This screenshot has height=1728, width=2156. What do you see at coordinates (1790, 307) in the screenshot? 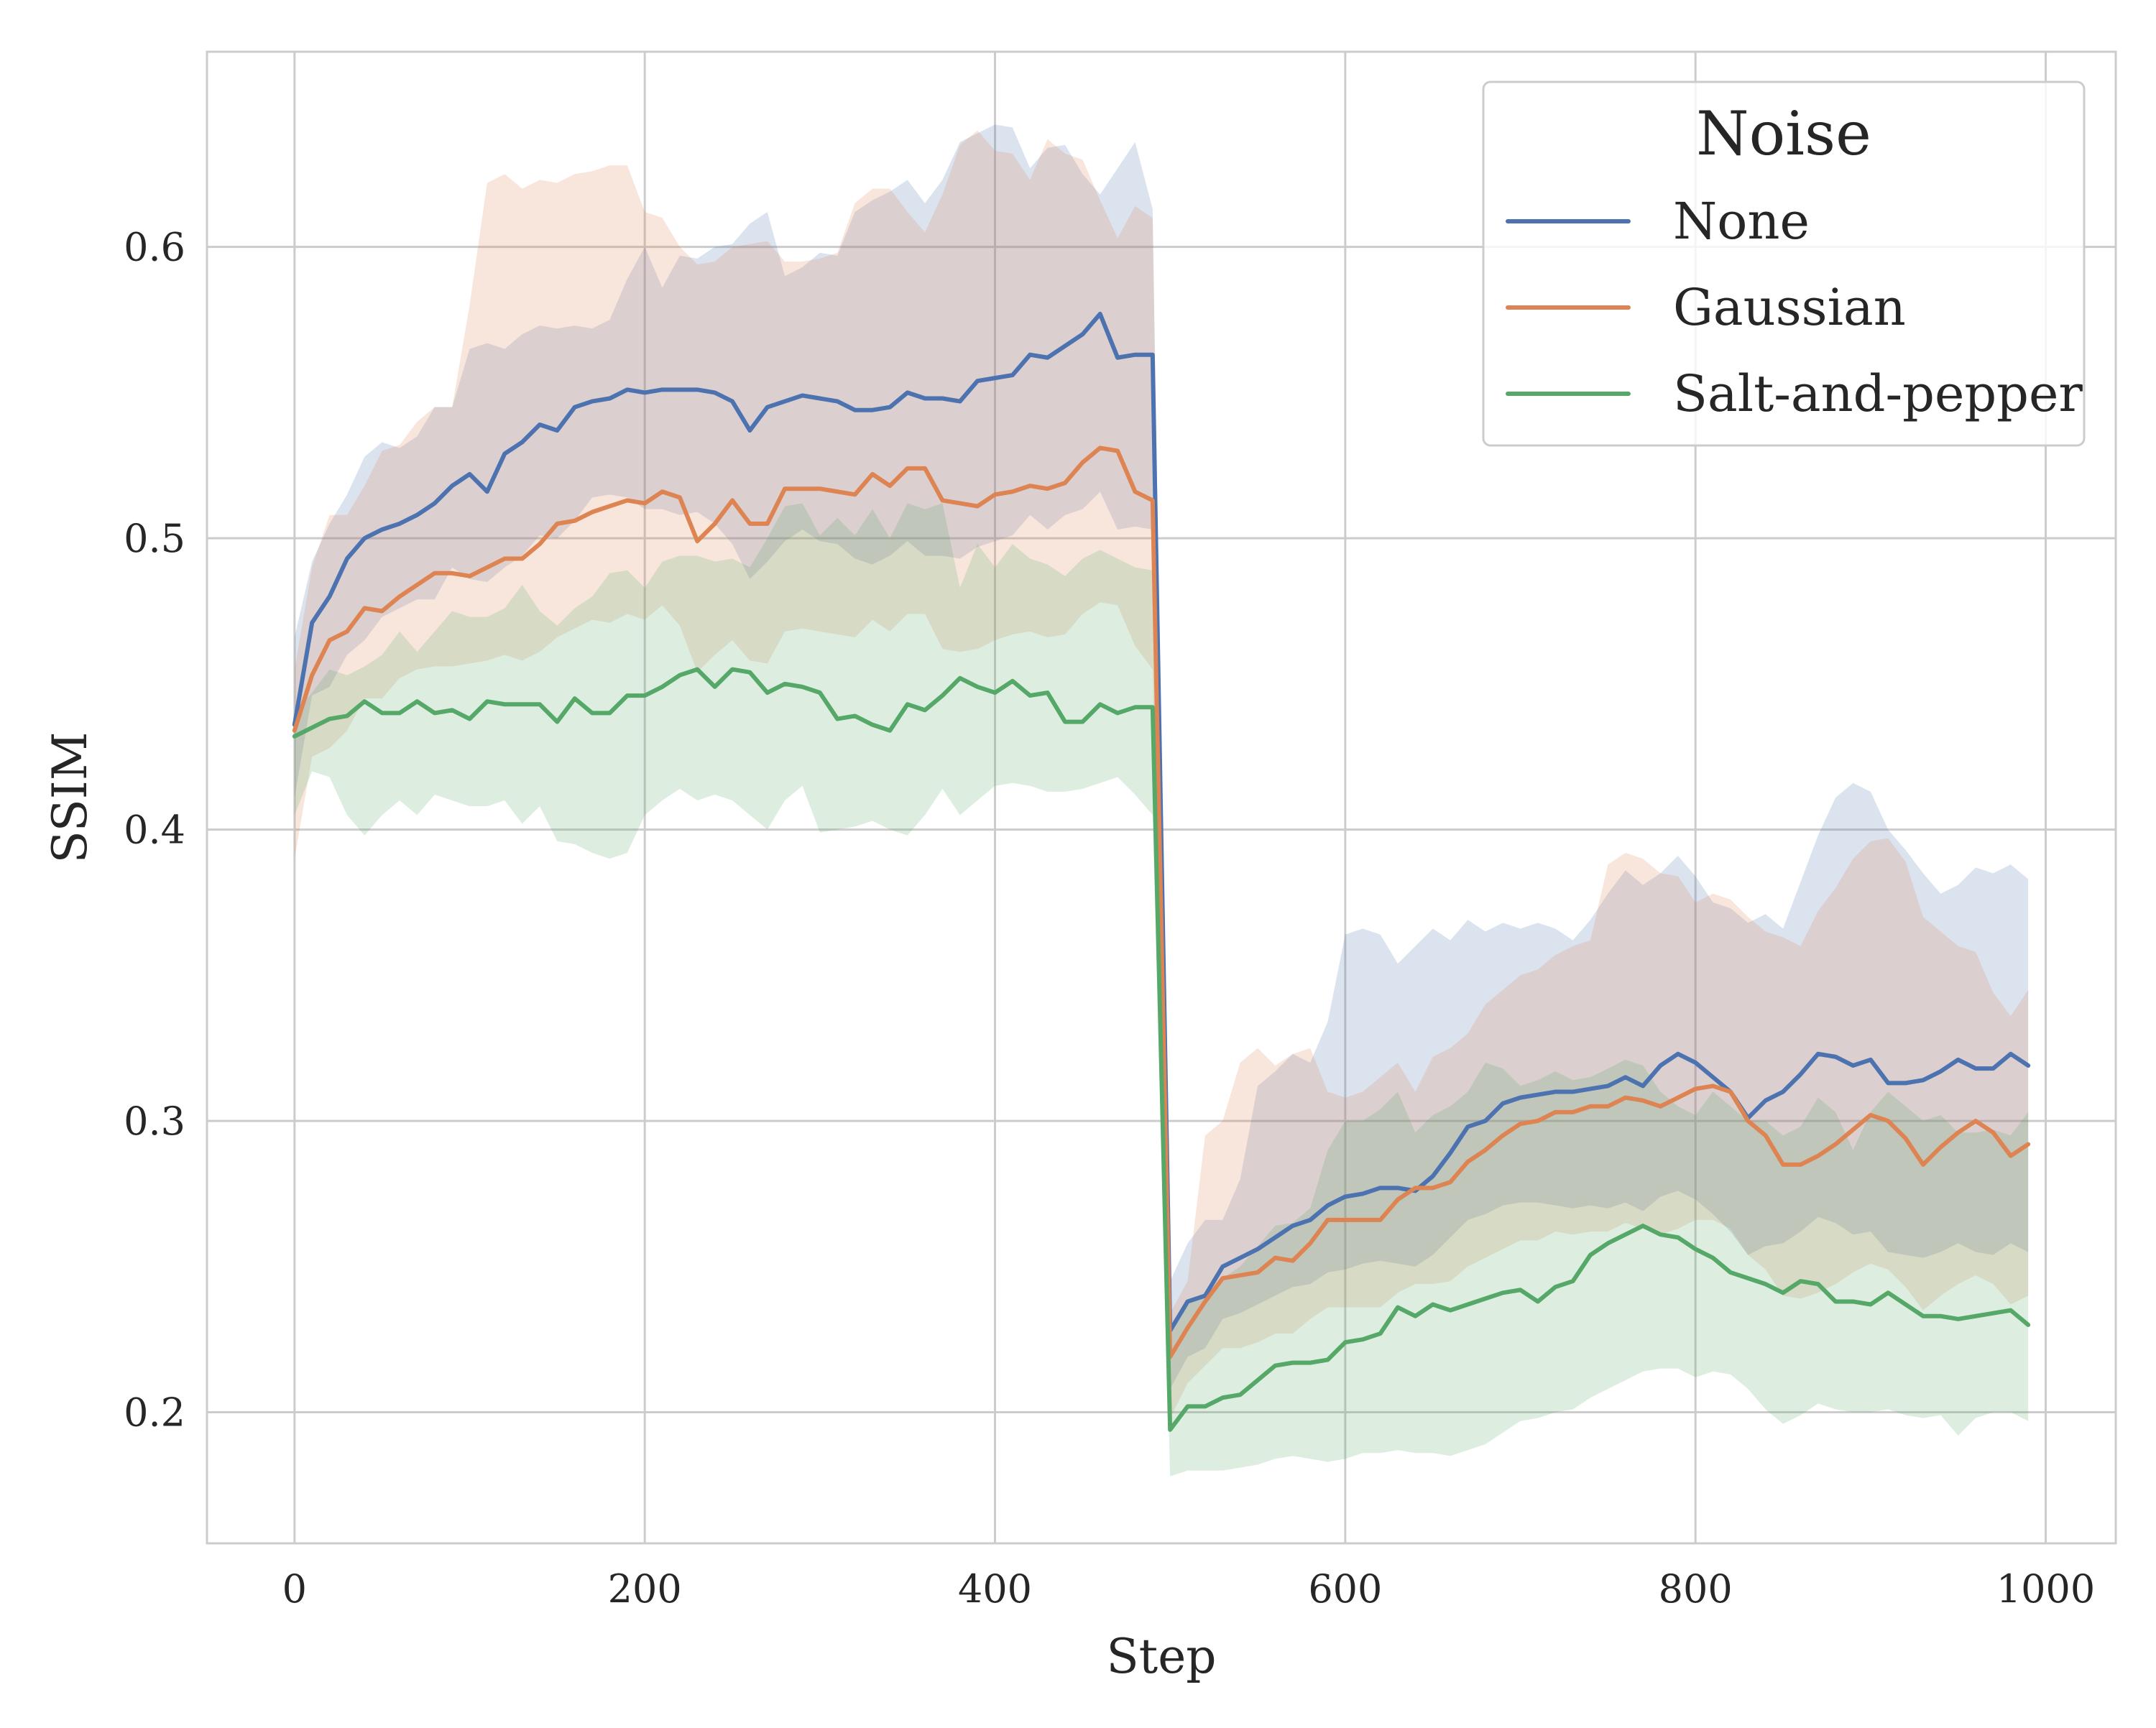
I see `legend-label: Gaussian` at bounding box center [1790, 307].